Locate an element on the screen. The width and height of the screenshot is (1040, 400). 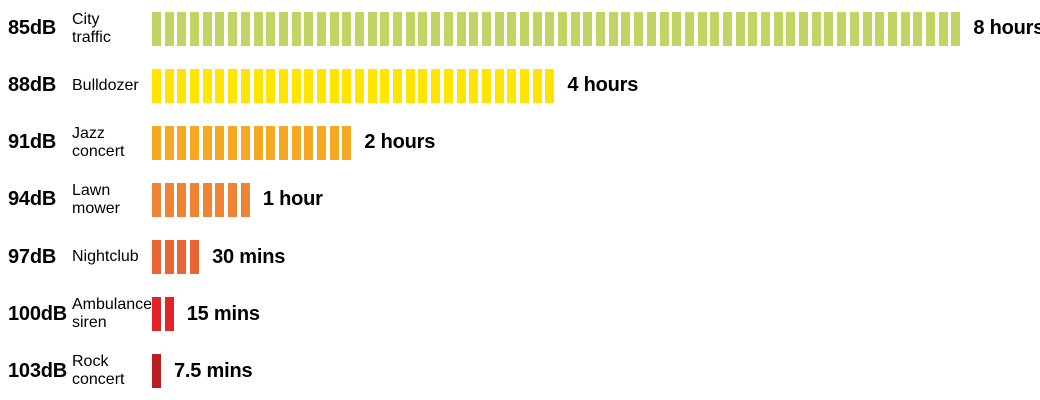
time-label: 30 mins is located at coordinates (249, 256).